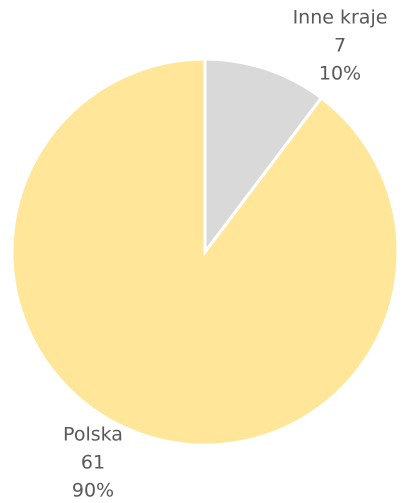  I want to click on slice-label: Inne kraje, so click(340, 18).